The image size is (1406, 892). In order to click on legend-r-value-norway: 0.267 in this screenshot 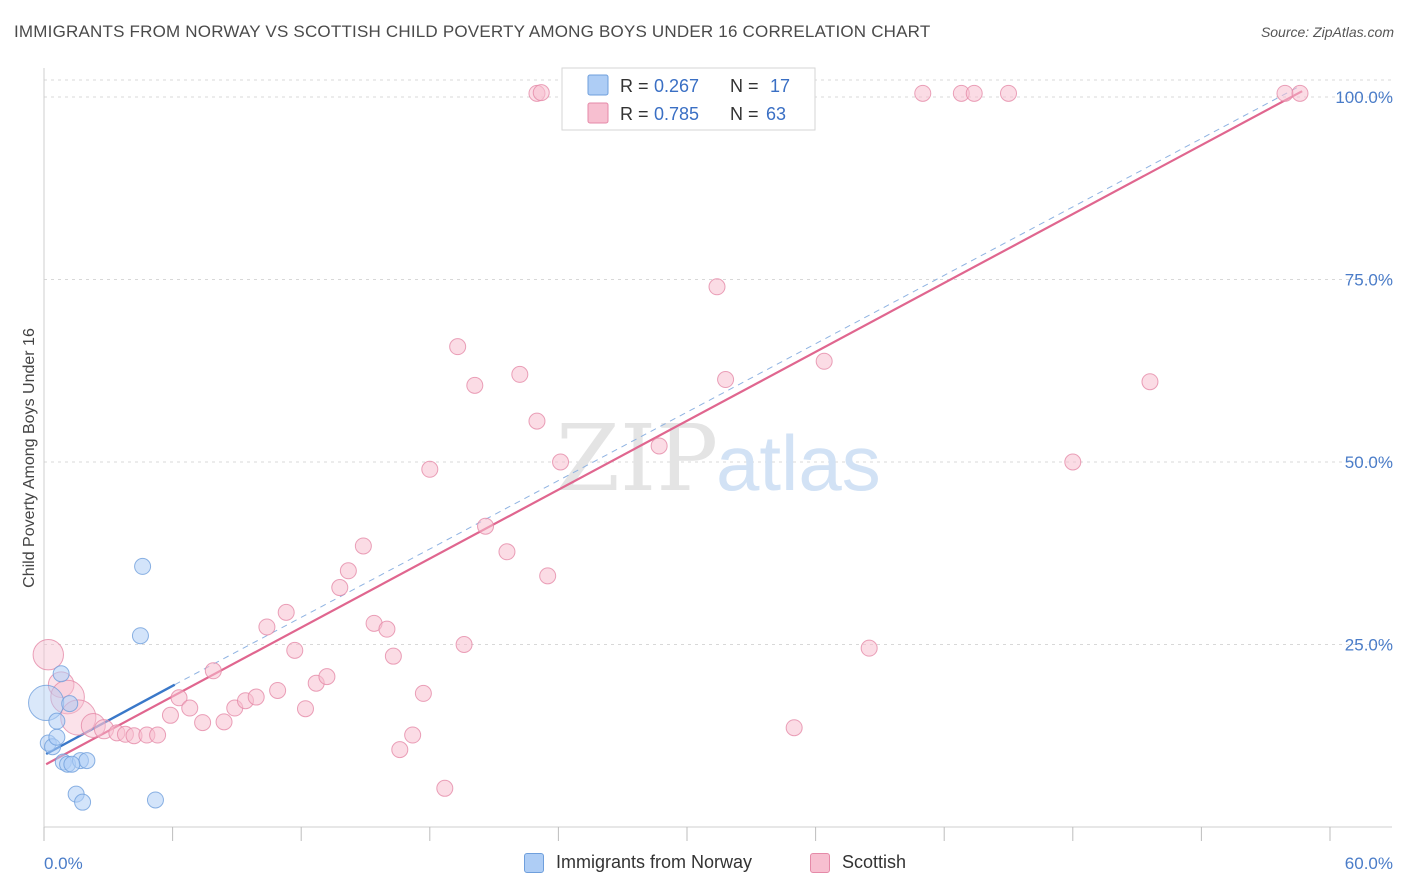, I will do `click(676, 86)`.